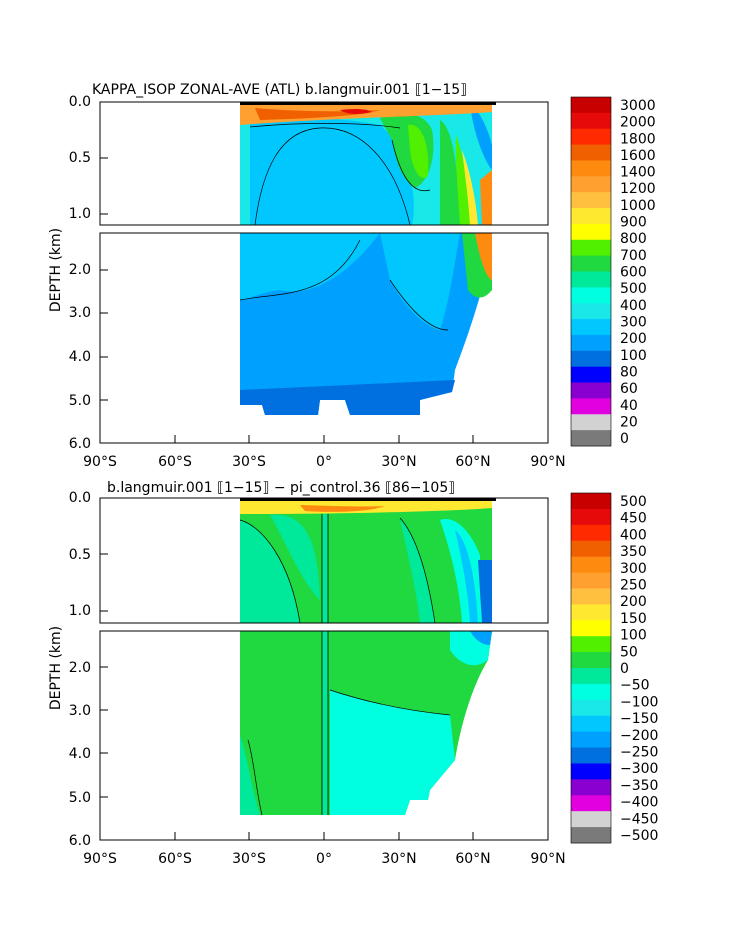 The width and height of the screenshot is (733, 945). Describe the element at coordinates (633, 223) in the screenshot. I see `colorbar-label: 900` at that location.